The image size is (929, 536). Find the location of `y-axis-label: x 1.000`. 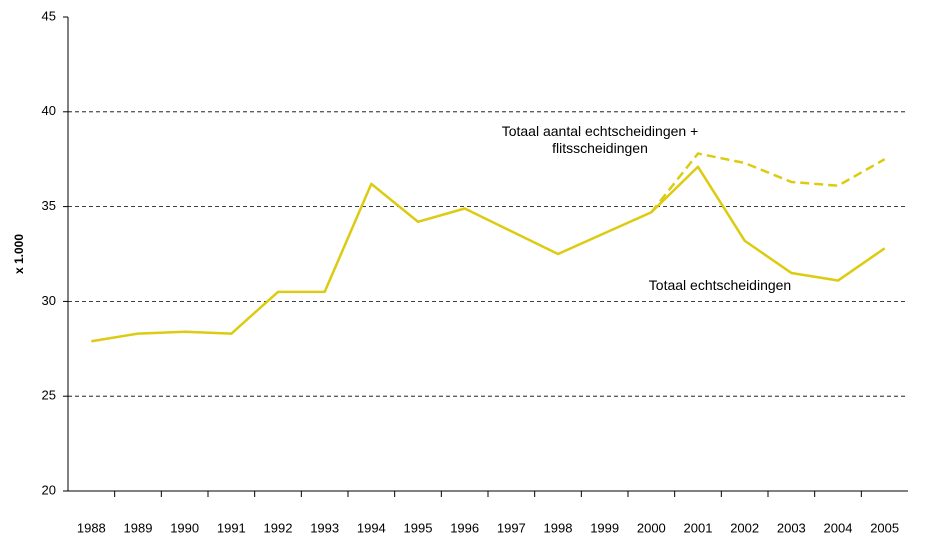

y-axis-label: x 1.000 is located at coordinates (19, 254).